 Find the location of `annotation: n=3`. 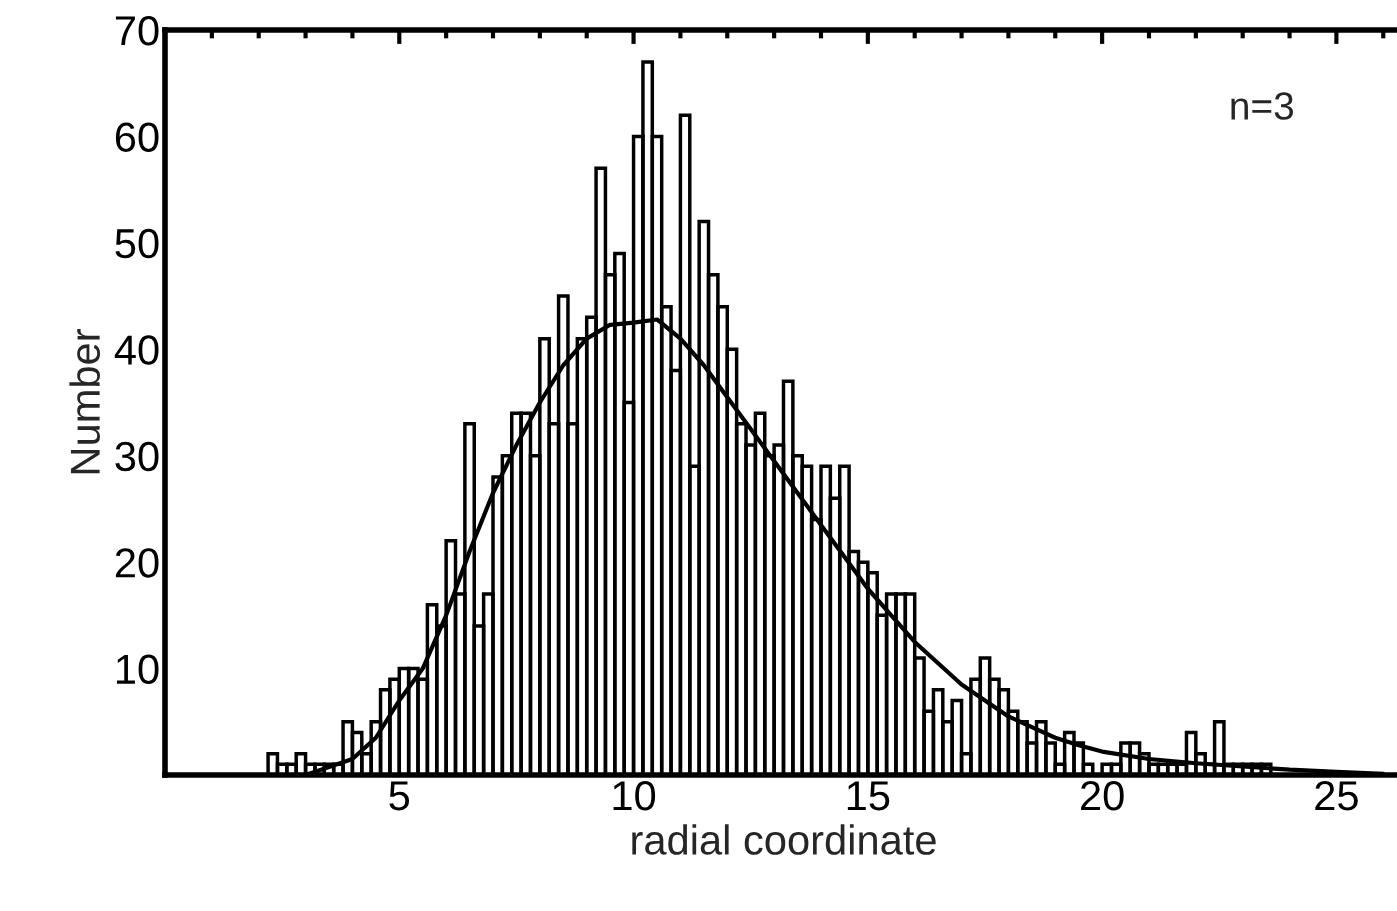

annotation: n=3 is located at coordinates (1262, 106).